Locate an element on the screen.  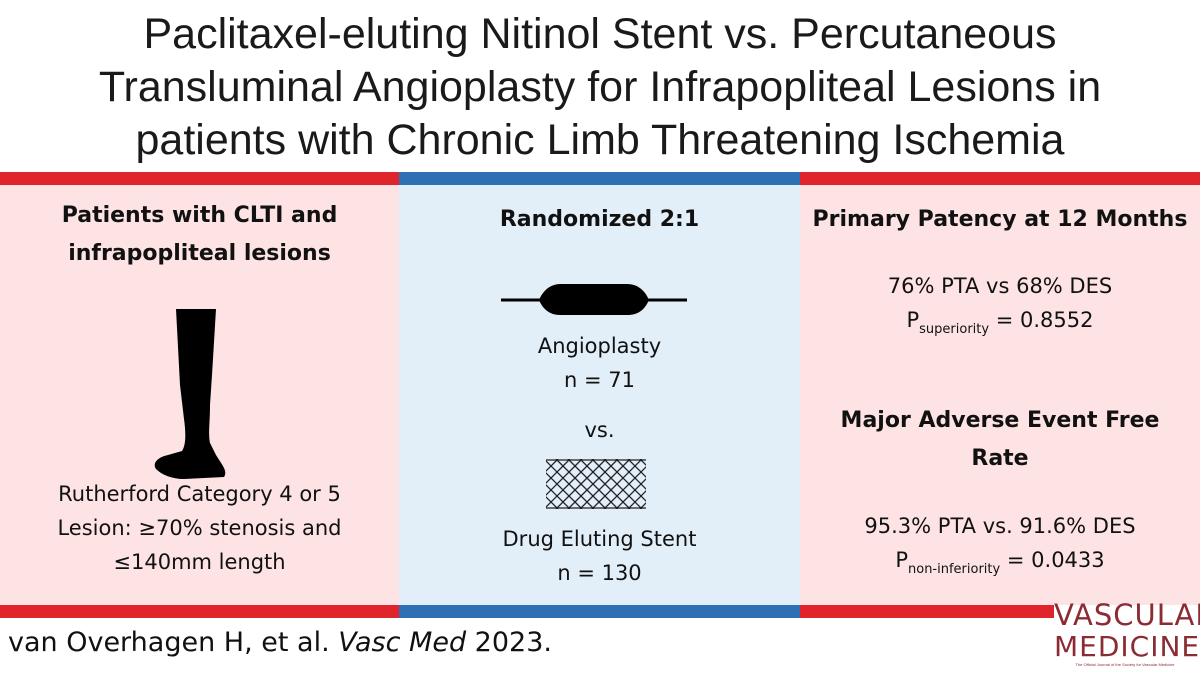
stent-arm: Drug Eluting Stent n = 130 is located at coordinates (599, 556).